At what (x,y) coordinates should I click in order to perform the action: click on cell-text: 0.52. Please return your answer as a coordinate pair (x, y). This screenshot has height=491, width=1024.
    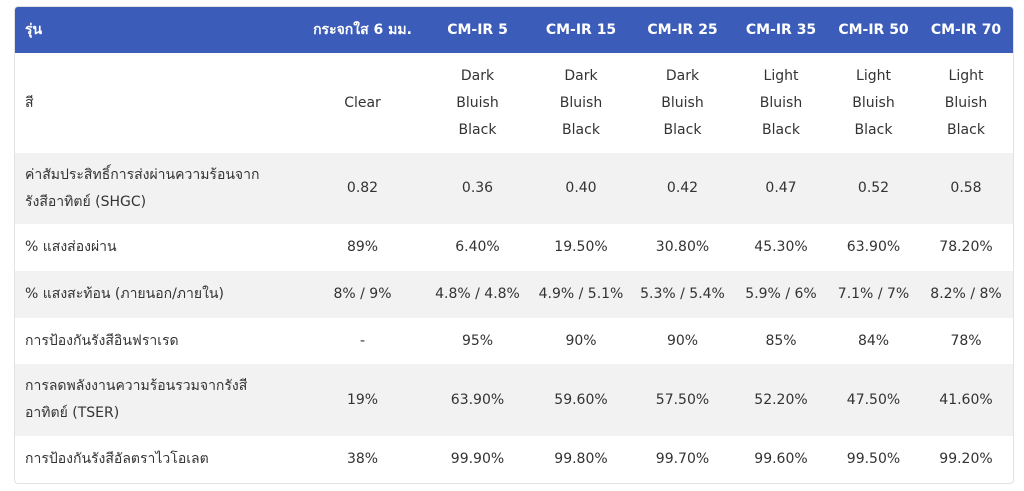
    Looking at the image, I should click on (873, 188).